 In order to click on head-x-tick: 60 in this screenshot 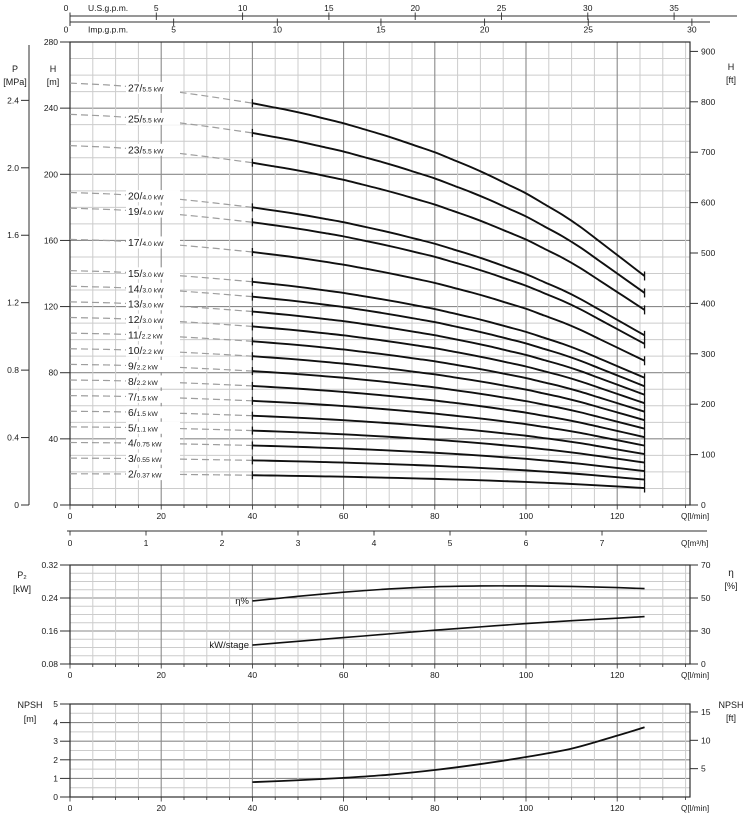, I will do `click(344, 516)`.